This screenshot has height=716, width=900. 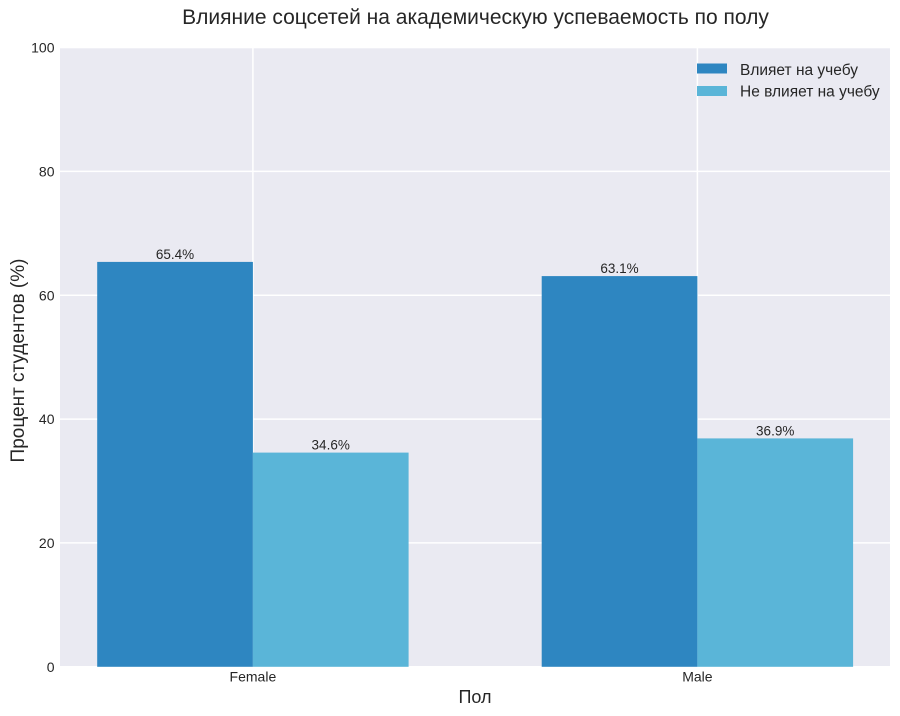 I want to click on svg-text: Female, so click(x=253, y=677).